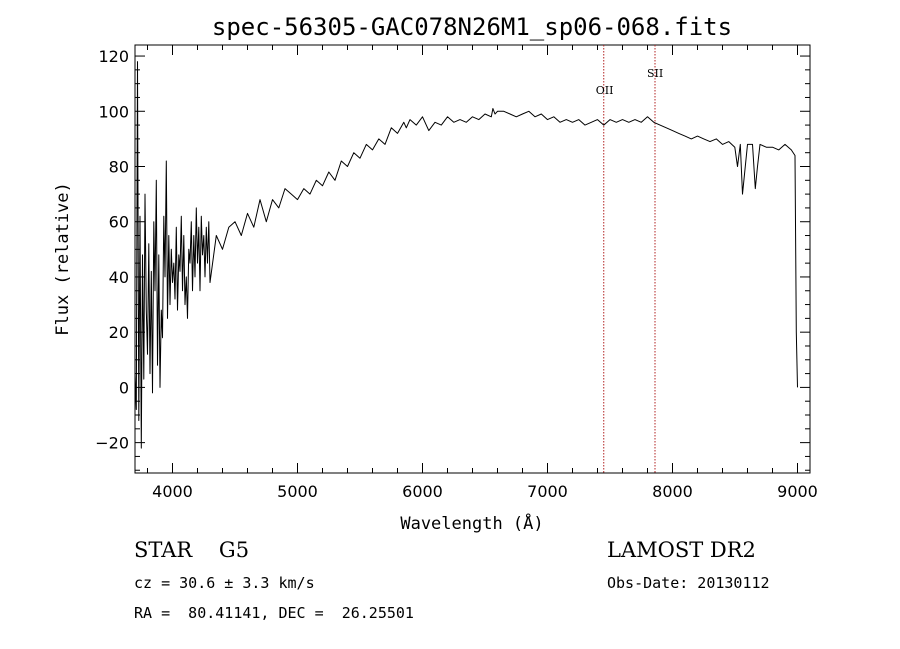  What do you see at coordinates (124, 387) in the screenshot?
I see `y-tick-label: 0` at bounding box center [124, 387].